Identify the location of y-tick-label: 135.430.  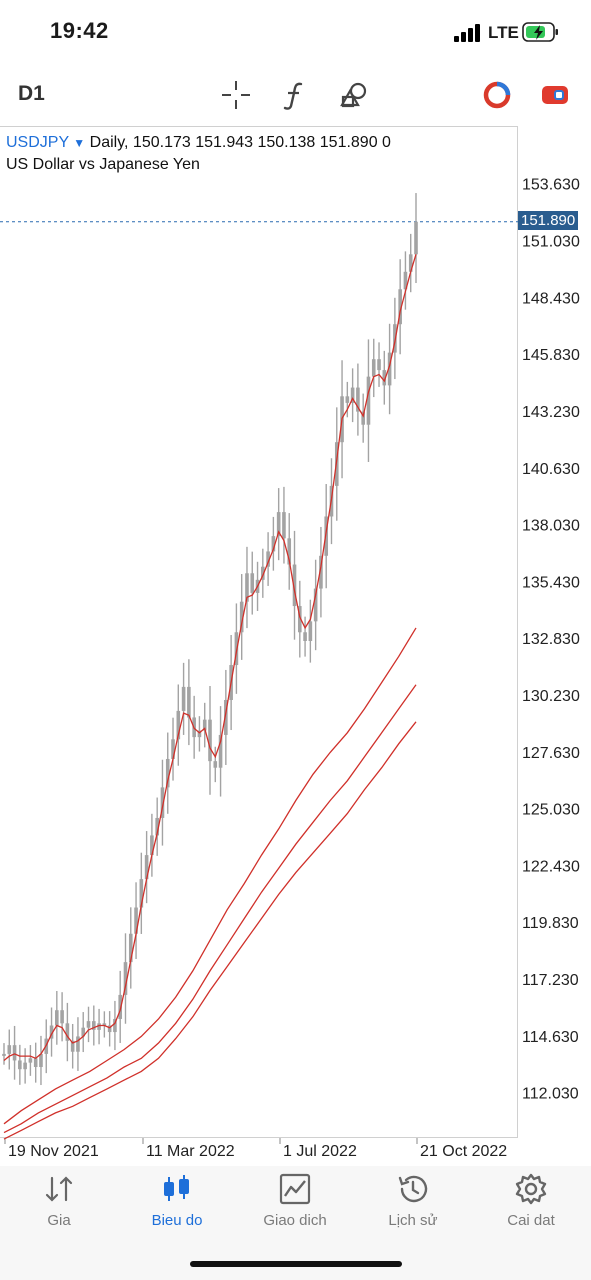
(551, 582).